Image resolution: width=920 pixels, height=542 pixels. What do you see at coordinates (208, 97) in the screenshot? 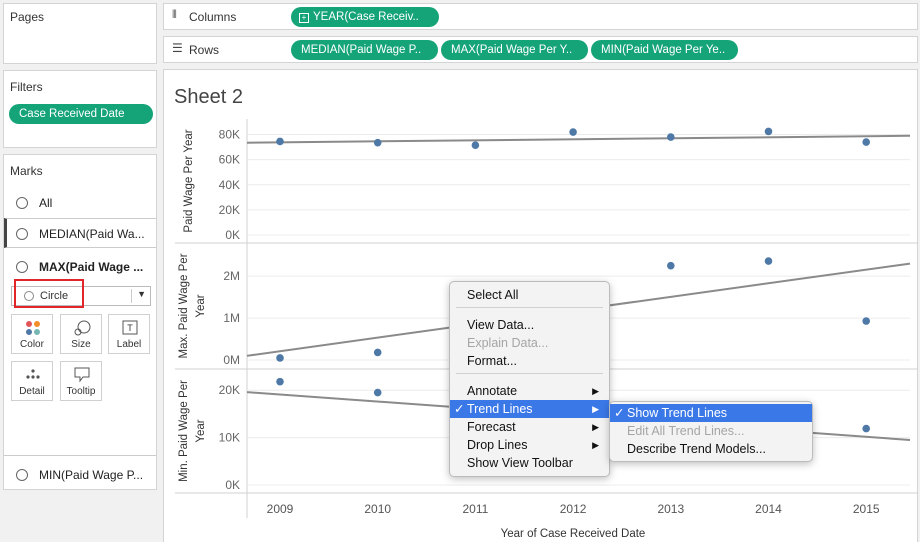
I see `sheet-title: Sheet 2` at bounding box center [208, 97].